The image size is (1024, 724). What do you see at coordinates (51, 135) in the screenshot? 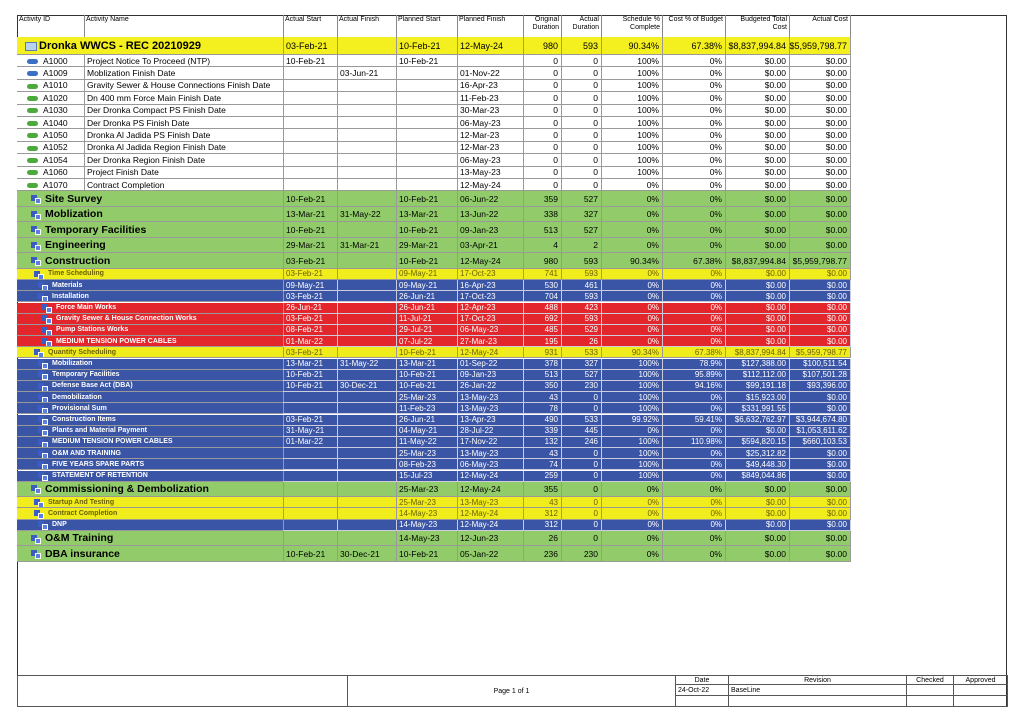
I see `activity-id: A1050` at bounding box center [51, 135].